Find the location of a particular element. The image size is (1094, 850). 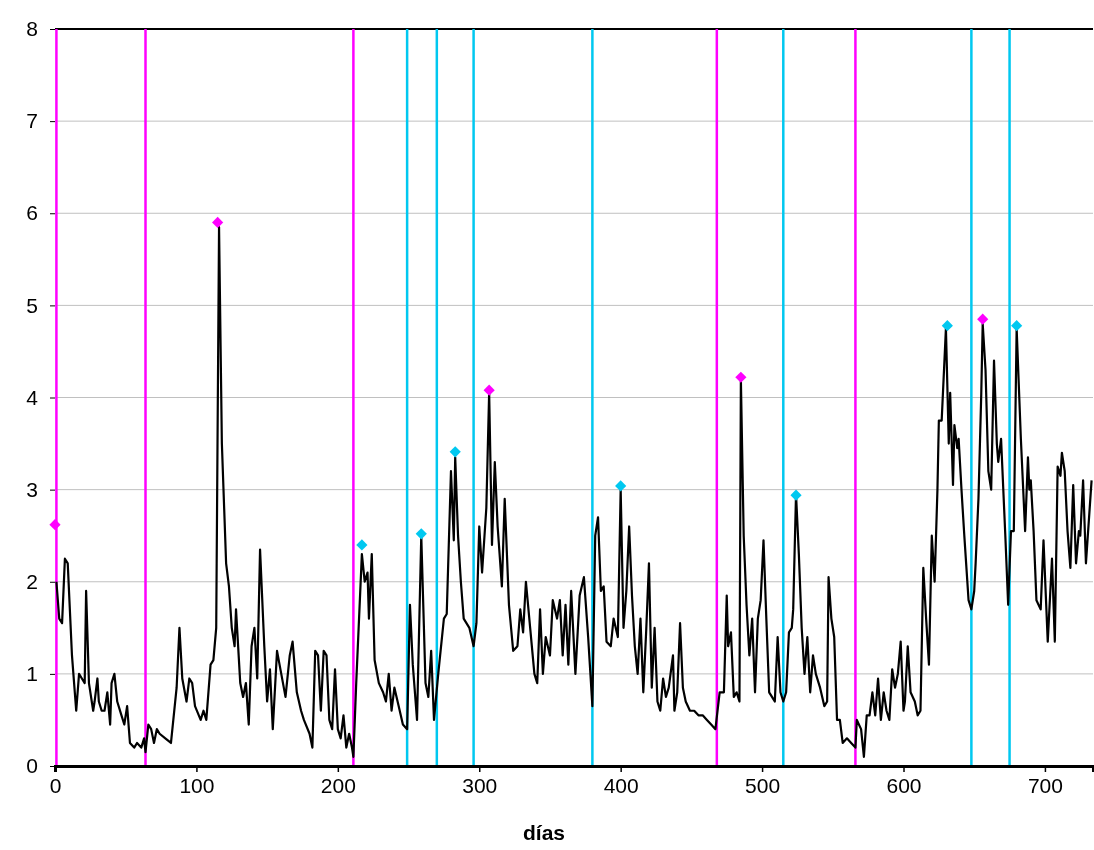

x-tick-label: 0 is located at coordinates (55, 785).